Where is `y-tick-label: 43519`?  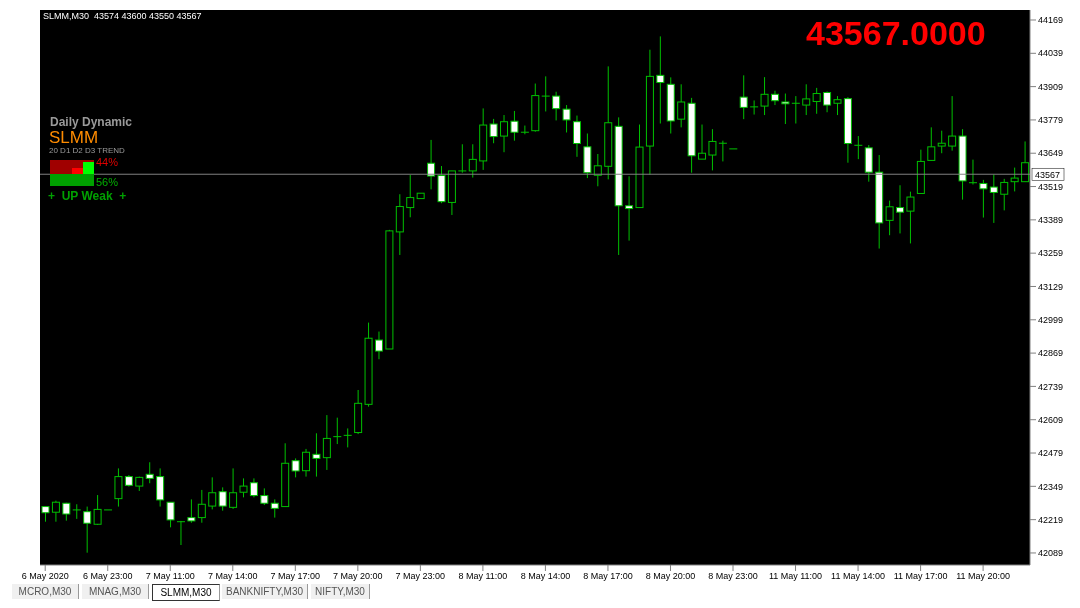
y-tick-label: 43519 is located at coordinates (1051, 186).